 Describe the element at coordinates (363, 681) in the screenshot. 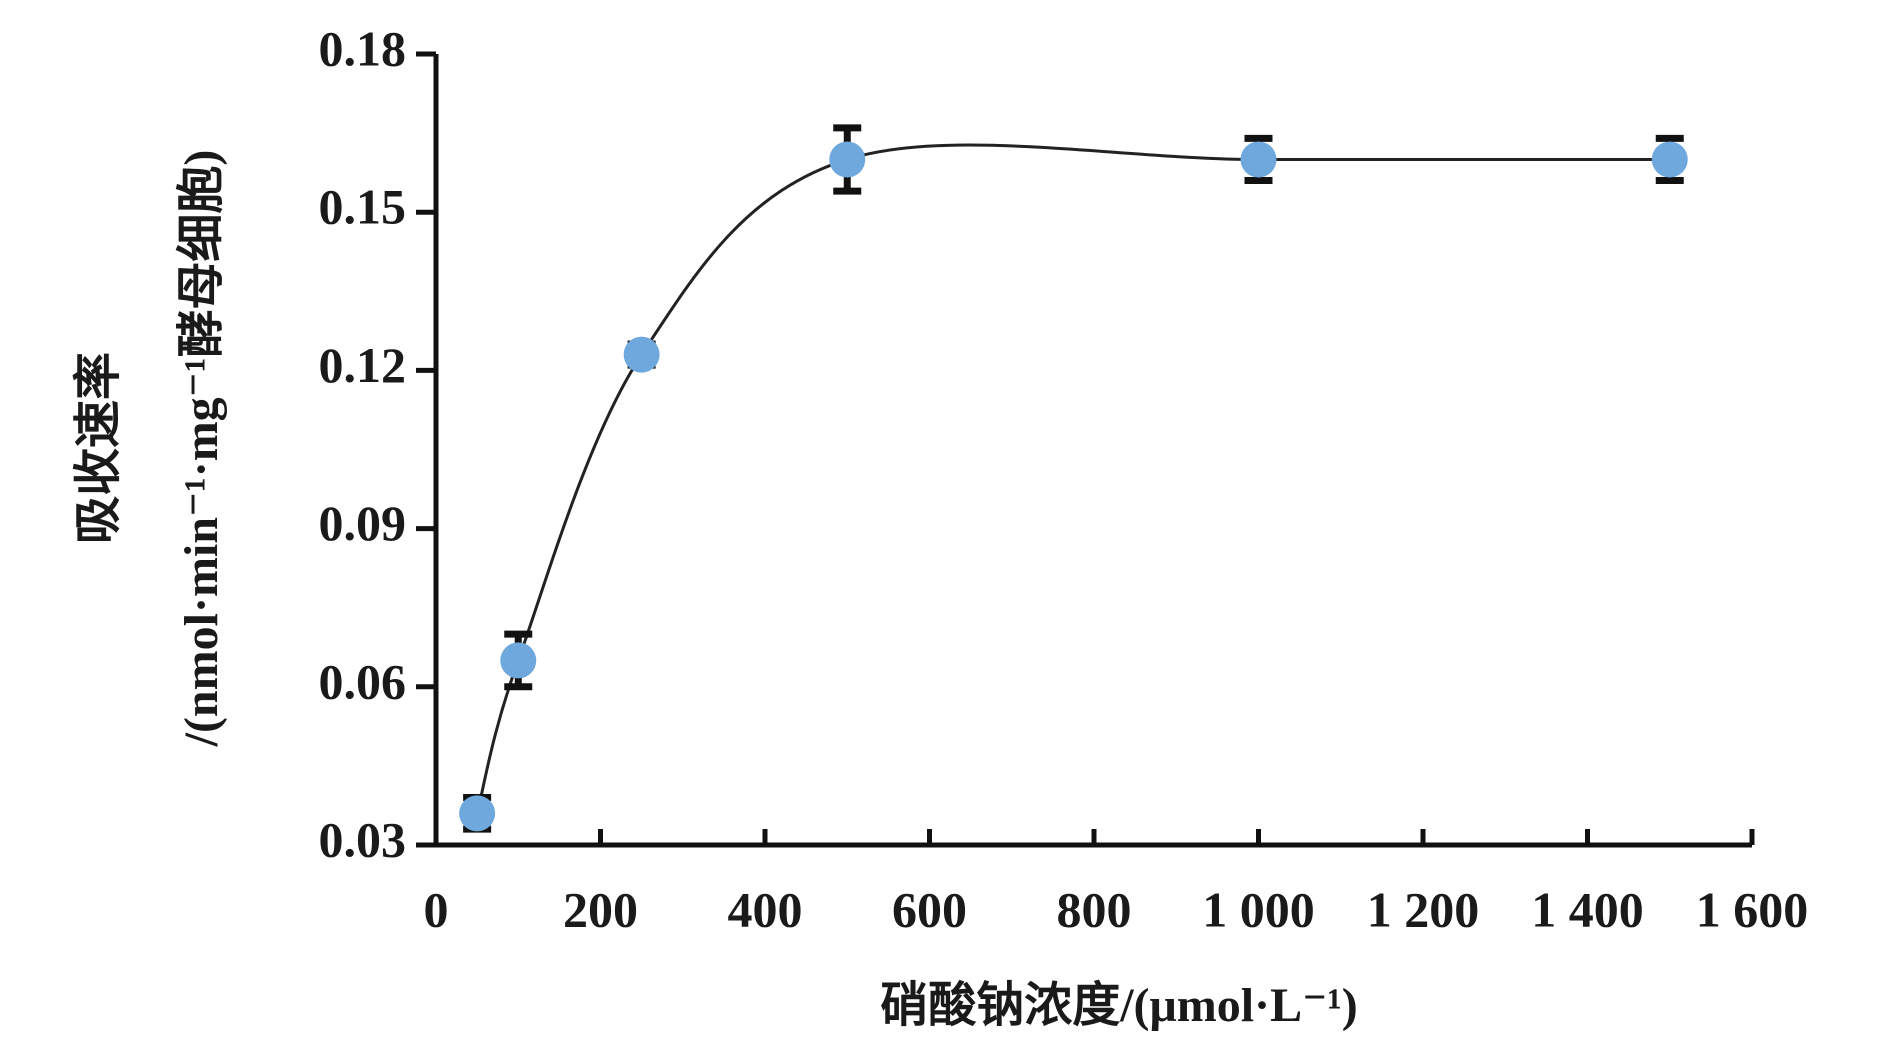

I see `y-tick-label: 0.06` at that location.